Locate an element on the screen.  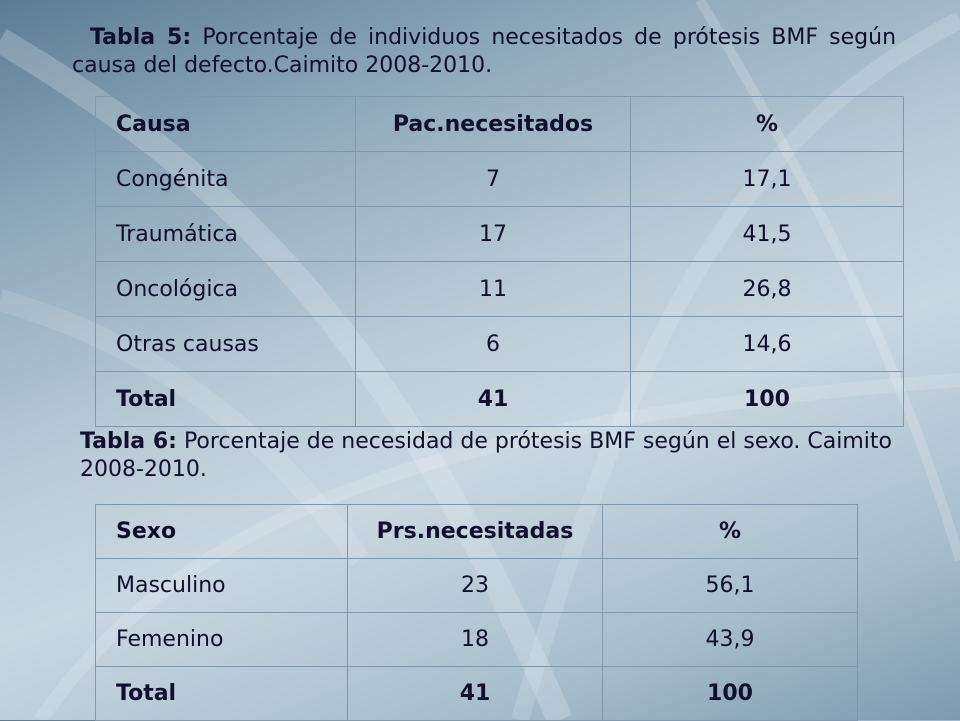
table5-cell: 26,8 is located at coordinates (767, 289).